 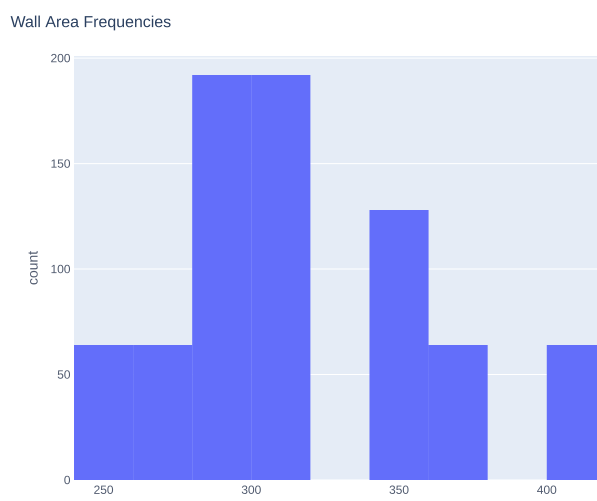 I want to click on y-tick-label: 200, so click(x=60, y=58).